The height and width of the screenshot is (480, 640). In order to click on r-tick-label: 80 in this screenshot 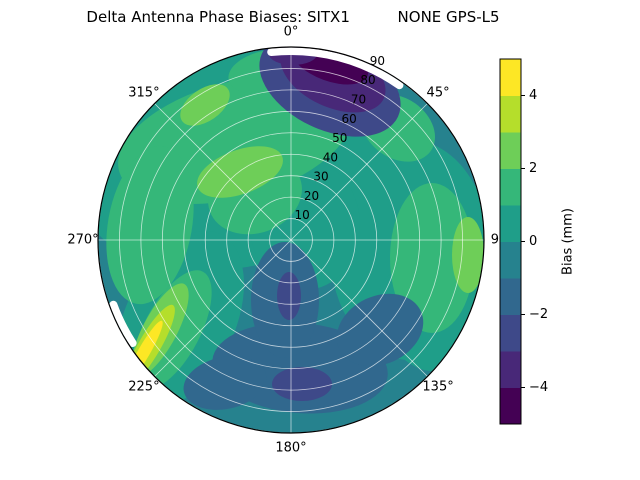, I will do `click(367, 80)`.